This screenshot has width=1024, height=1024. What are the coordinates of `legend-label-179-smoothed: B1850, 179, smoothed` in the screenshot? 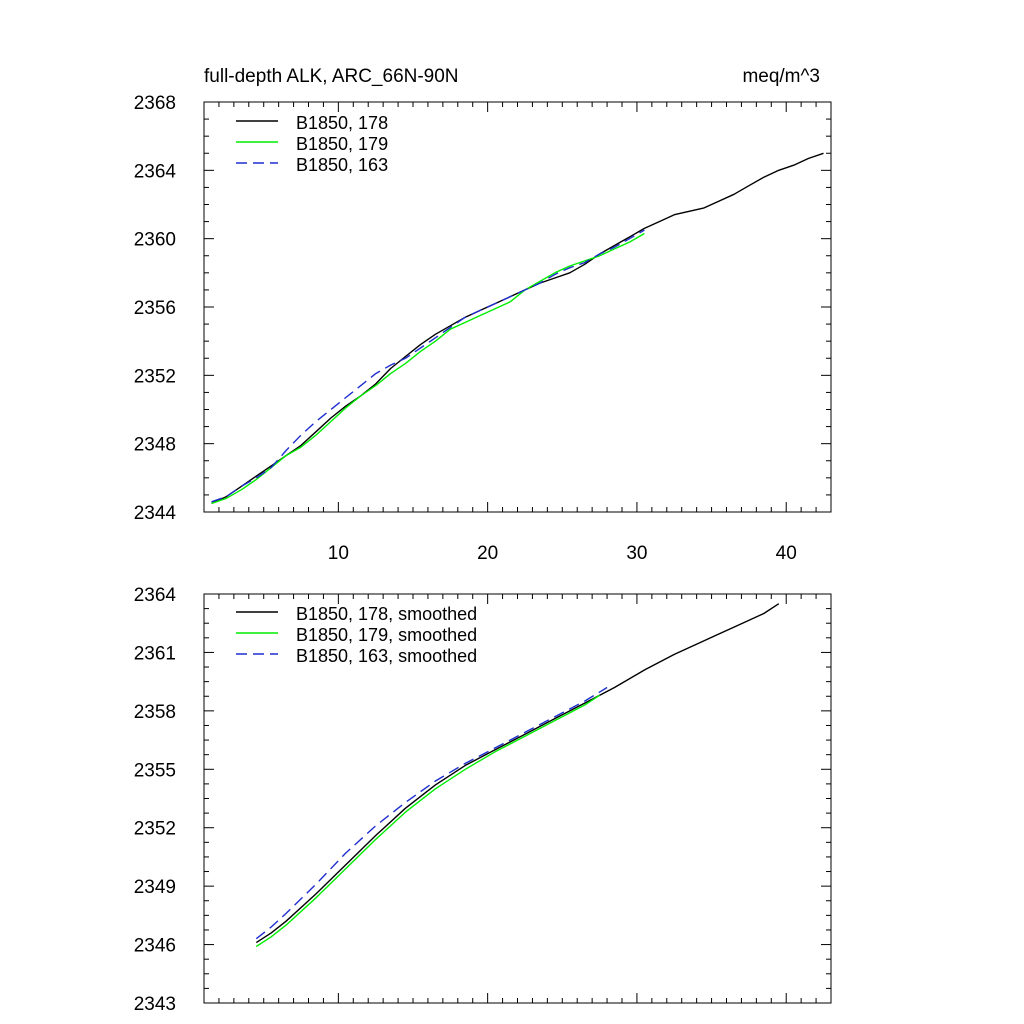 It's located at (386, 635).